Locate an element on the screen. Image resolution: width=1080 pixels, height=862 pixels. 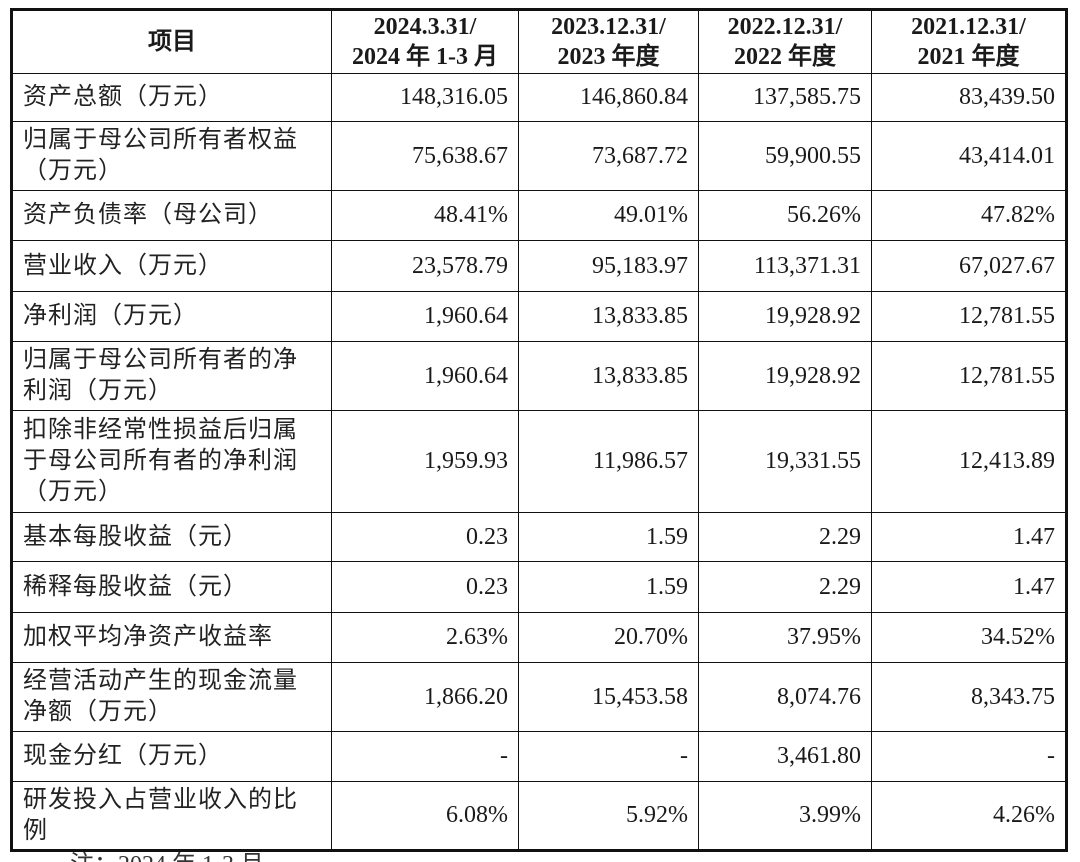
table-row: 稀释每股收益（元） 0.23 1.59 2.29 1.47 is located at coordinates (539, 587).